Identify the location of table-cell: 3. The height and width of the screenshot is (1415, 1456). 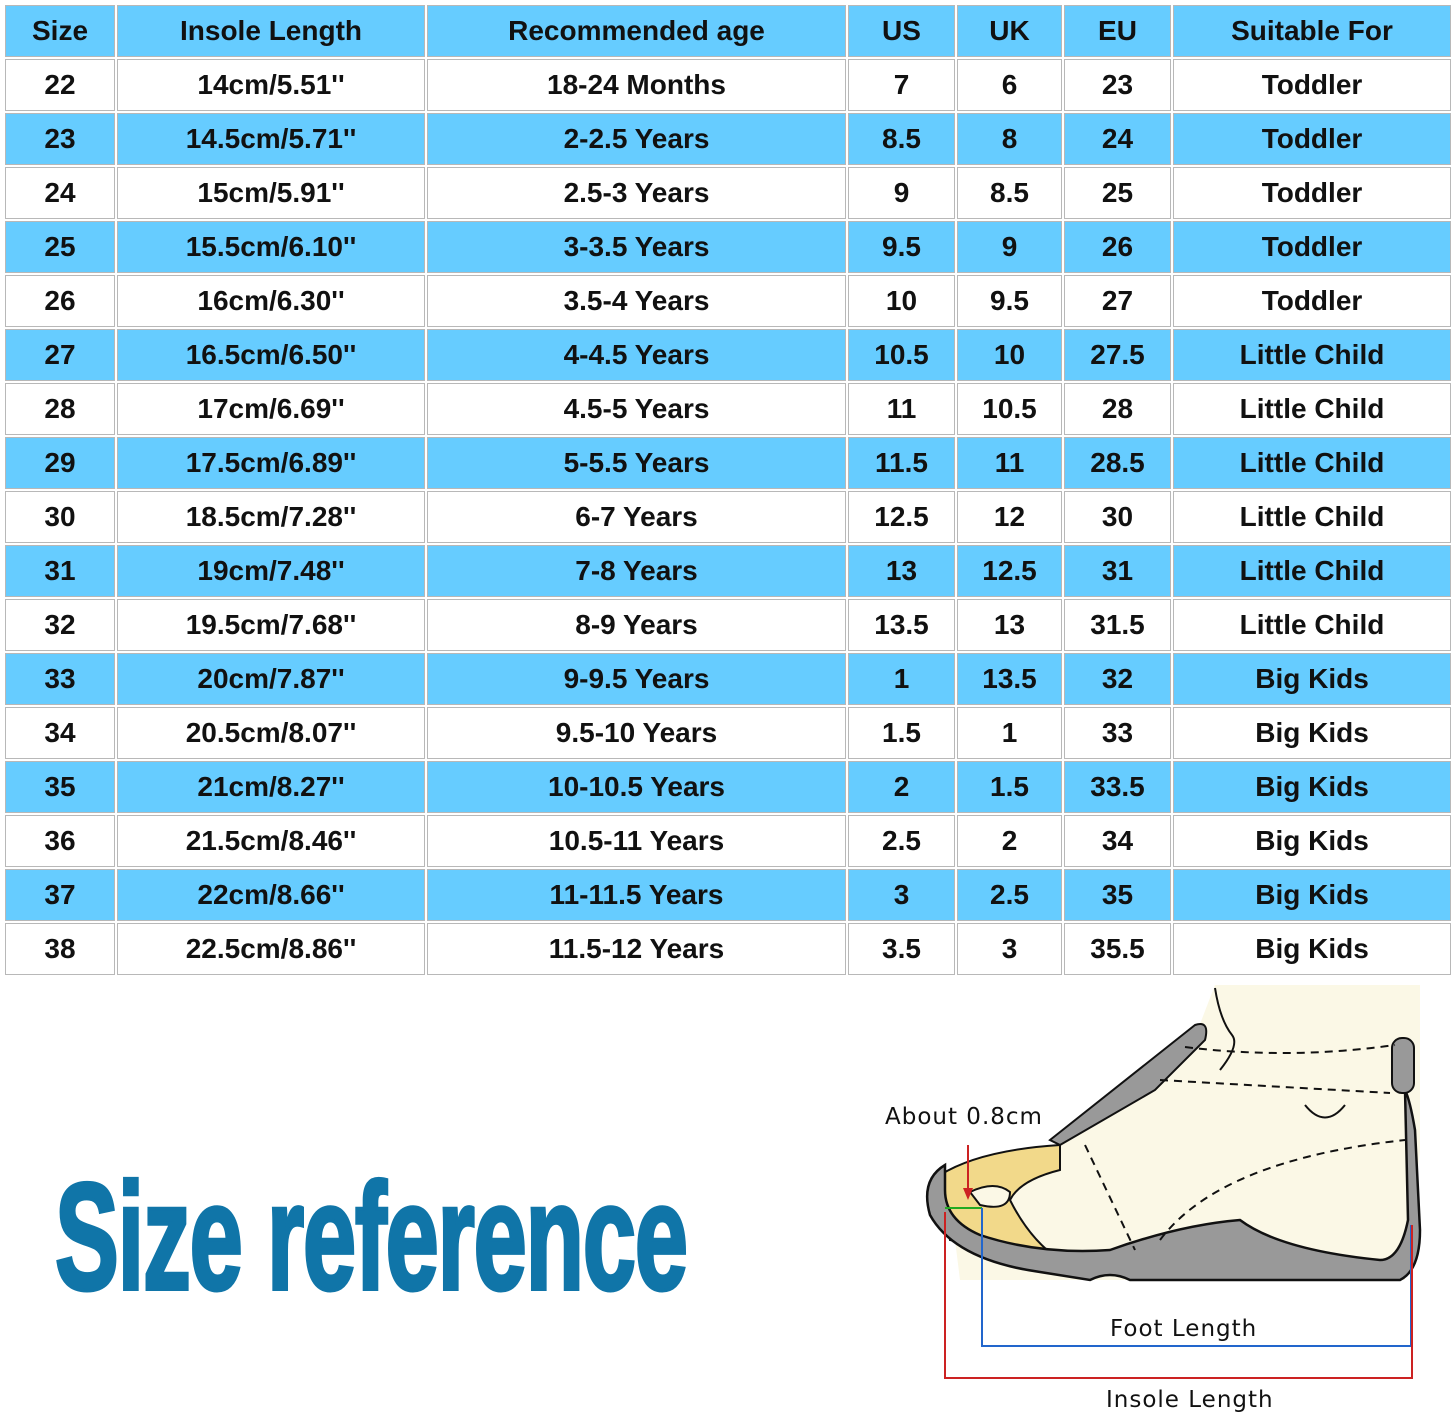
(901, 895).